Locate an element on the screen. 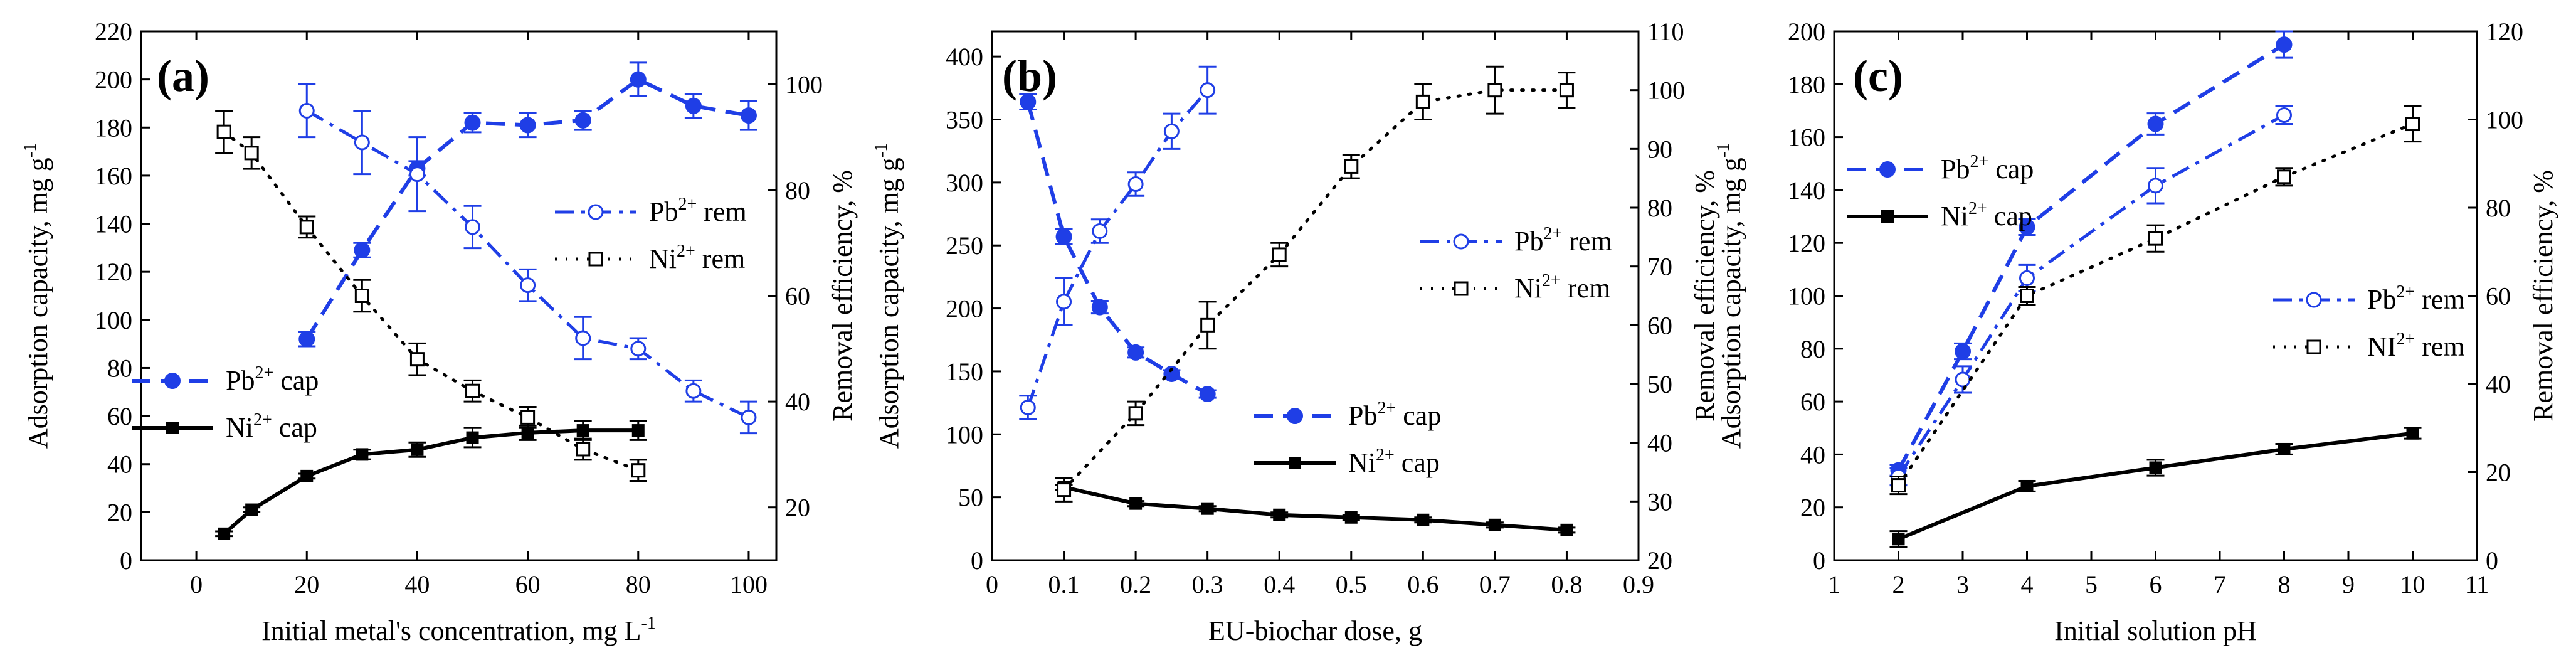  x-tick-label: 20 is located at coordinates (306, 584).